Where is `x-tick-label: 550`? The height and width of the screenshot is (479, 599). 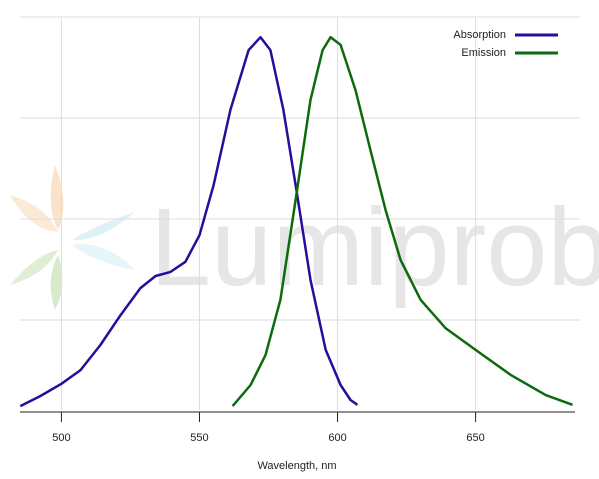
x-tick-label: 550 is located at coordinates (199, 438).